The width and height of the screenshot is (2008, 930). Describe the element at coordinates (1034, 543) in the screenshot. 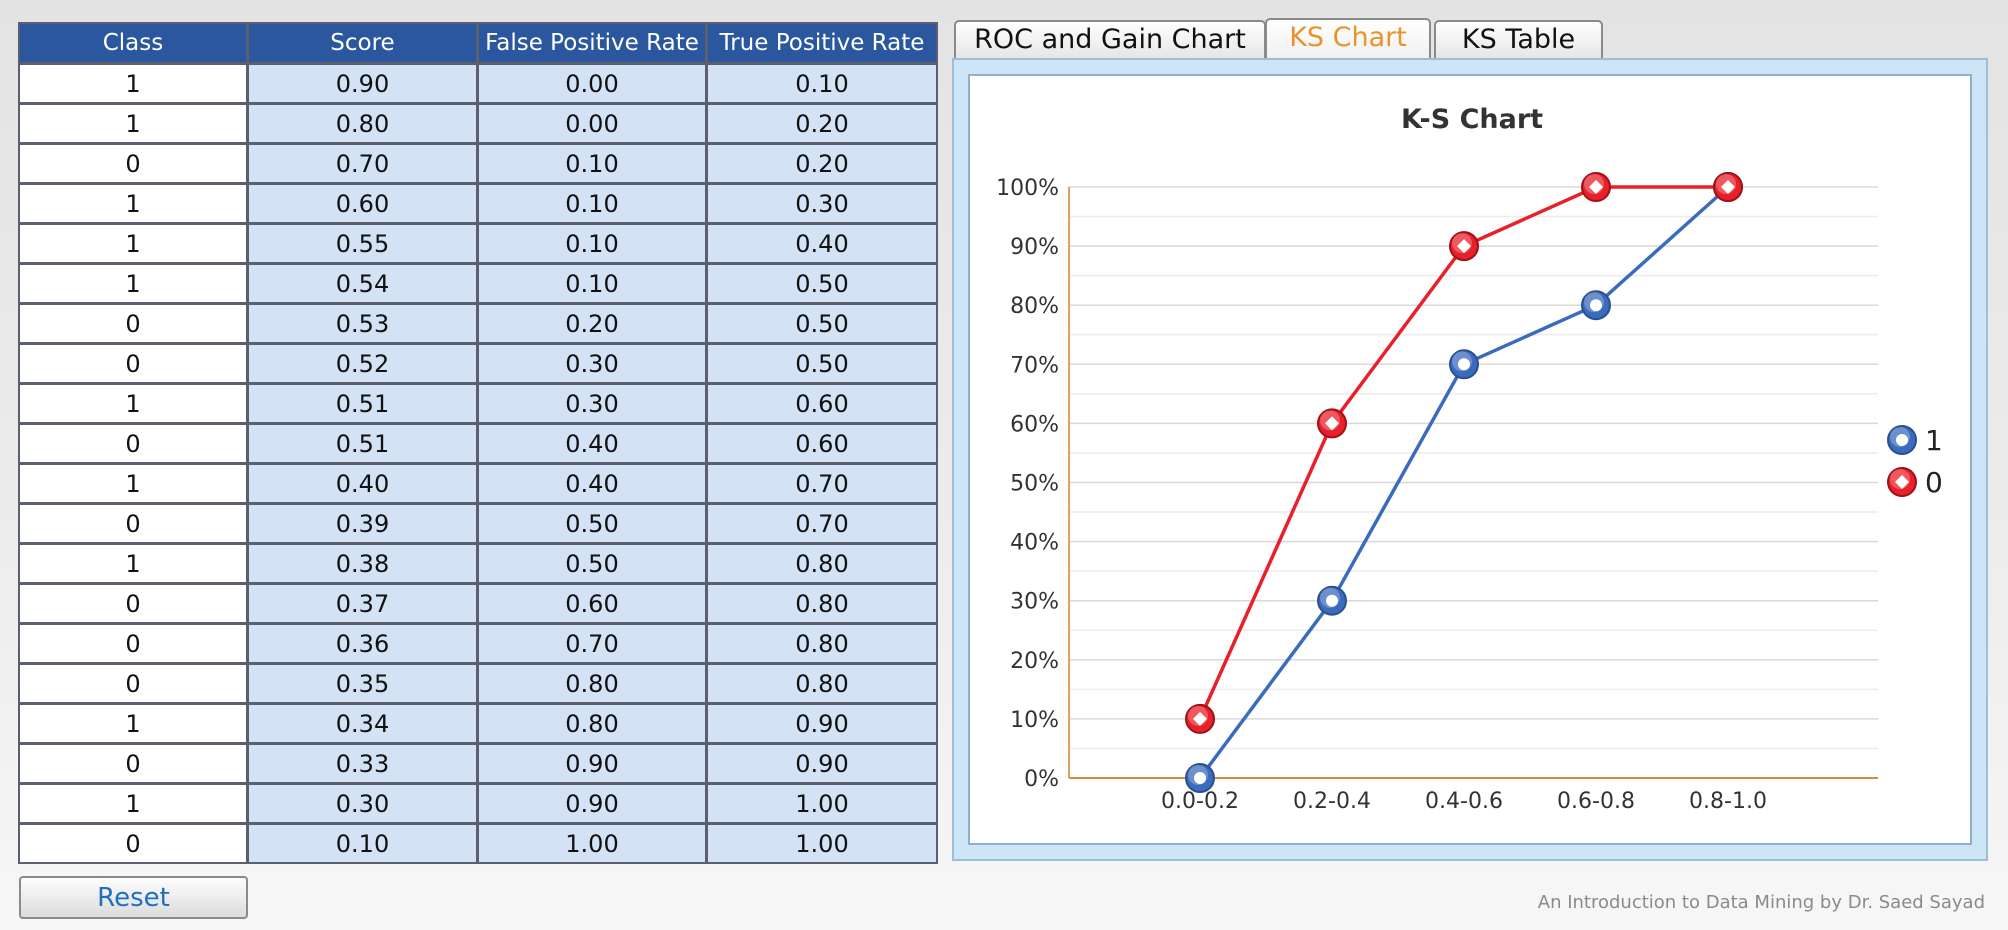

I see `y-tick-label: 40%` at that location.